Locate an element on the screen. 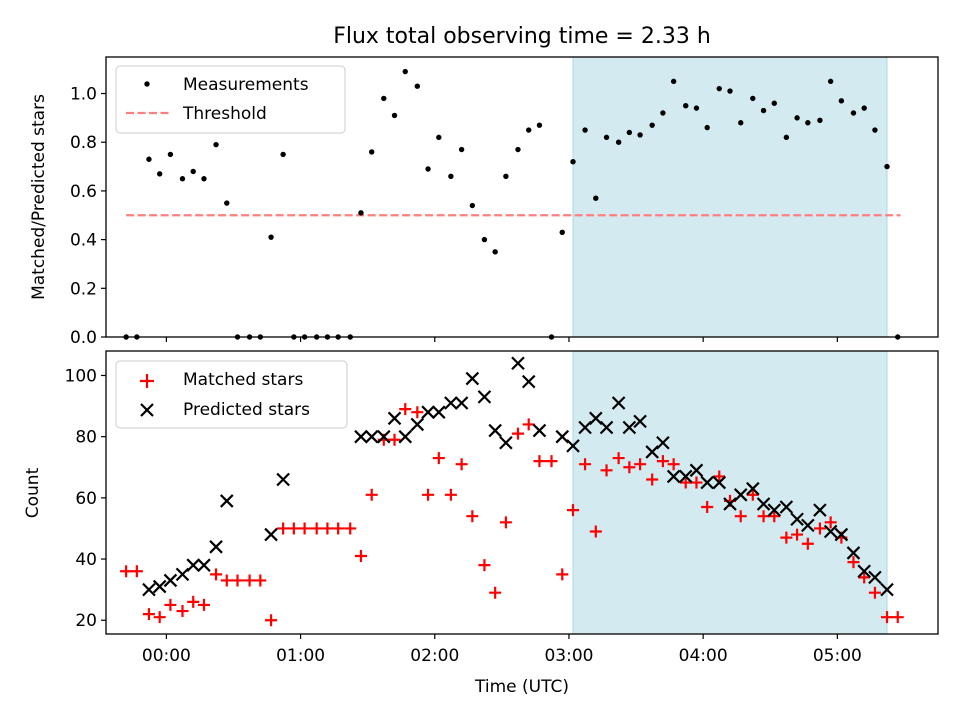 The width and height of the screenshot is (960, 720). y-tick-label: 100 is located at coordinates (81, 376).